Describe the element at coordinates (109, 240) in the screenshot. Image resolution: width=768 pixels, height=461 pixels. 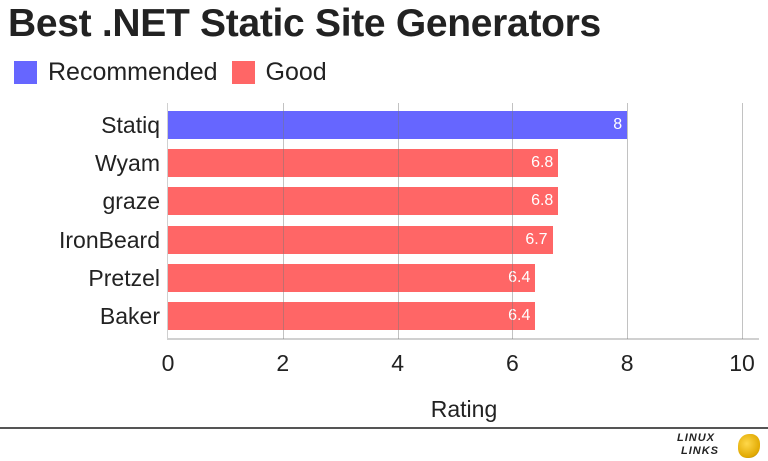
I see `category-label: IronBeard` at that location.